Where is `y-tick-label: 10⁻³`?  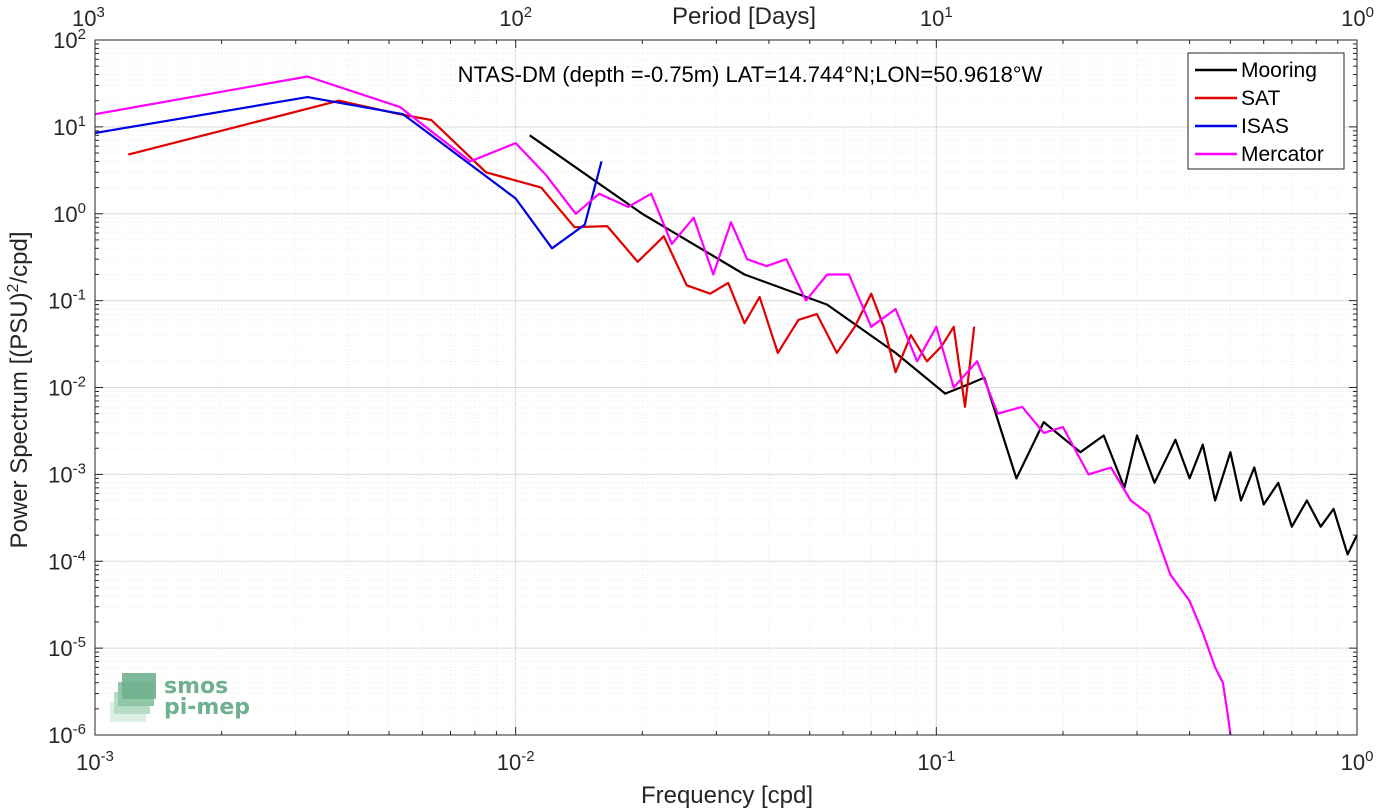 y-tick-label: 10⁻³ is located at coordinates (67, 473).